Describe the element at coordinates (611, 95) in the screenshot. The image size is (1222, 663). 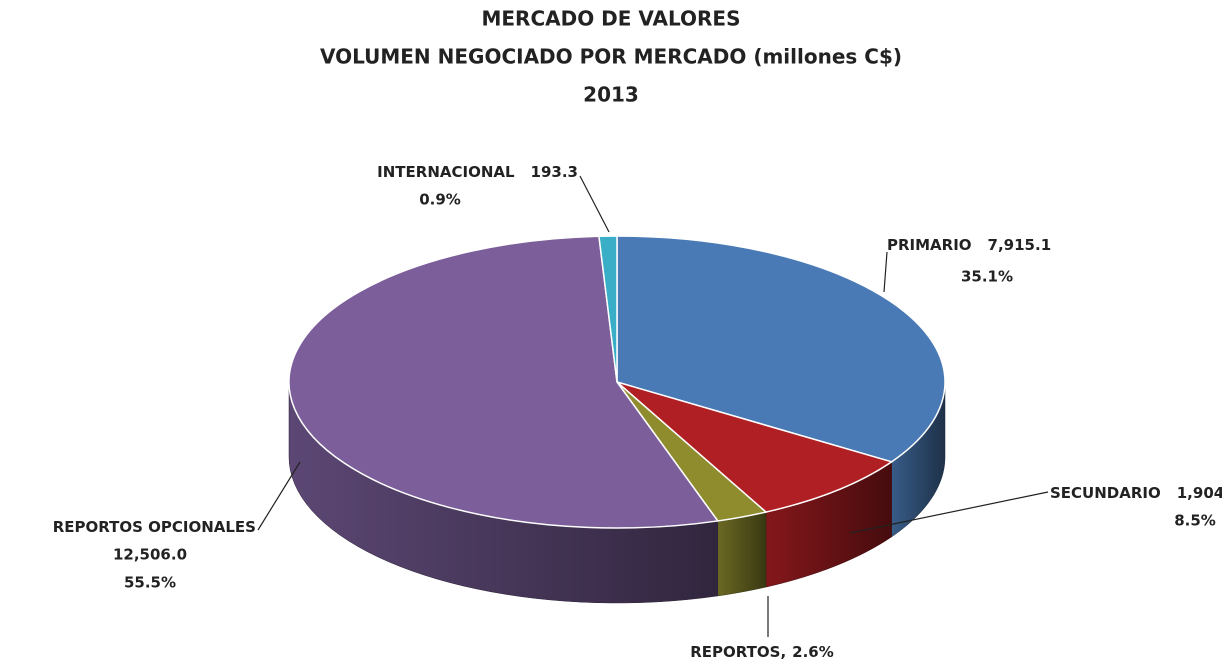
I see `chart-title: 2013` at that location.